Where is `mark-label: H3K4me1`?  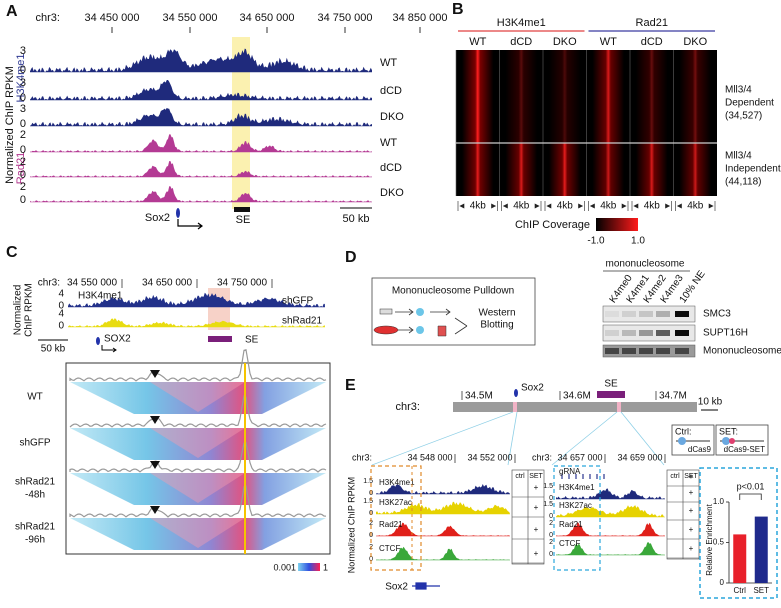
mark-label: H3K4me1 is located at coordinates (100, 296).